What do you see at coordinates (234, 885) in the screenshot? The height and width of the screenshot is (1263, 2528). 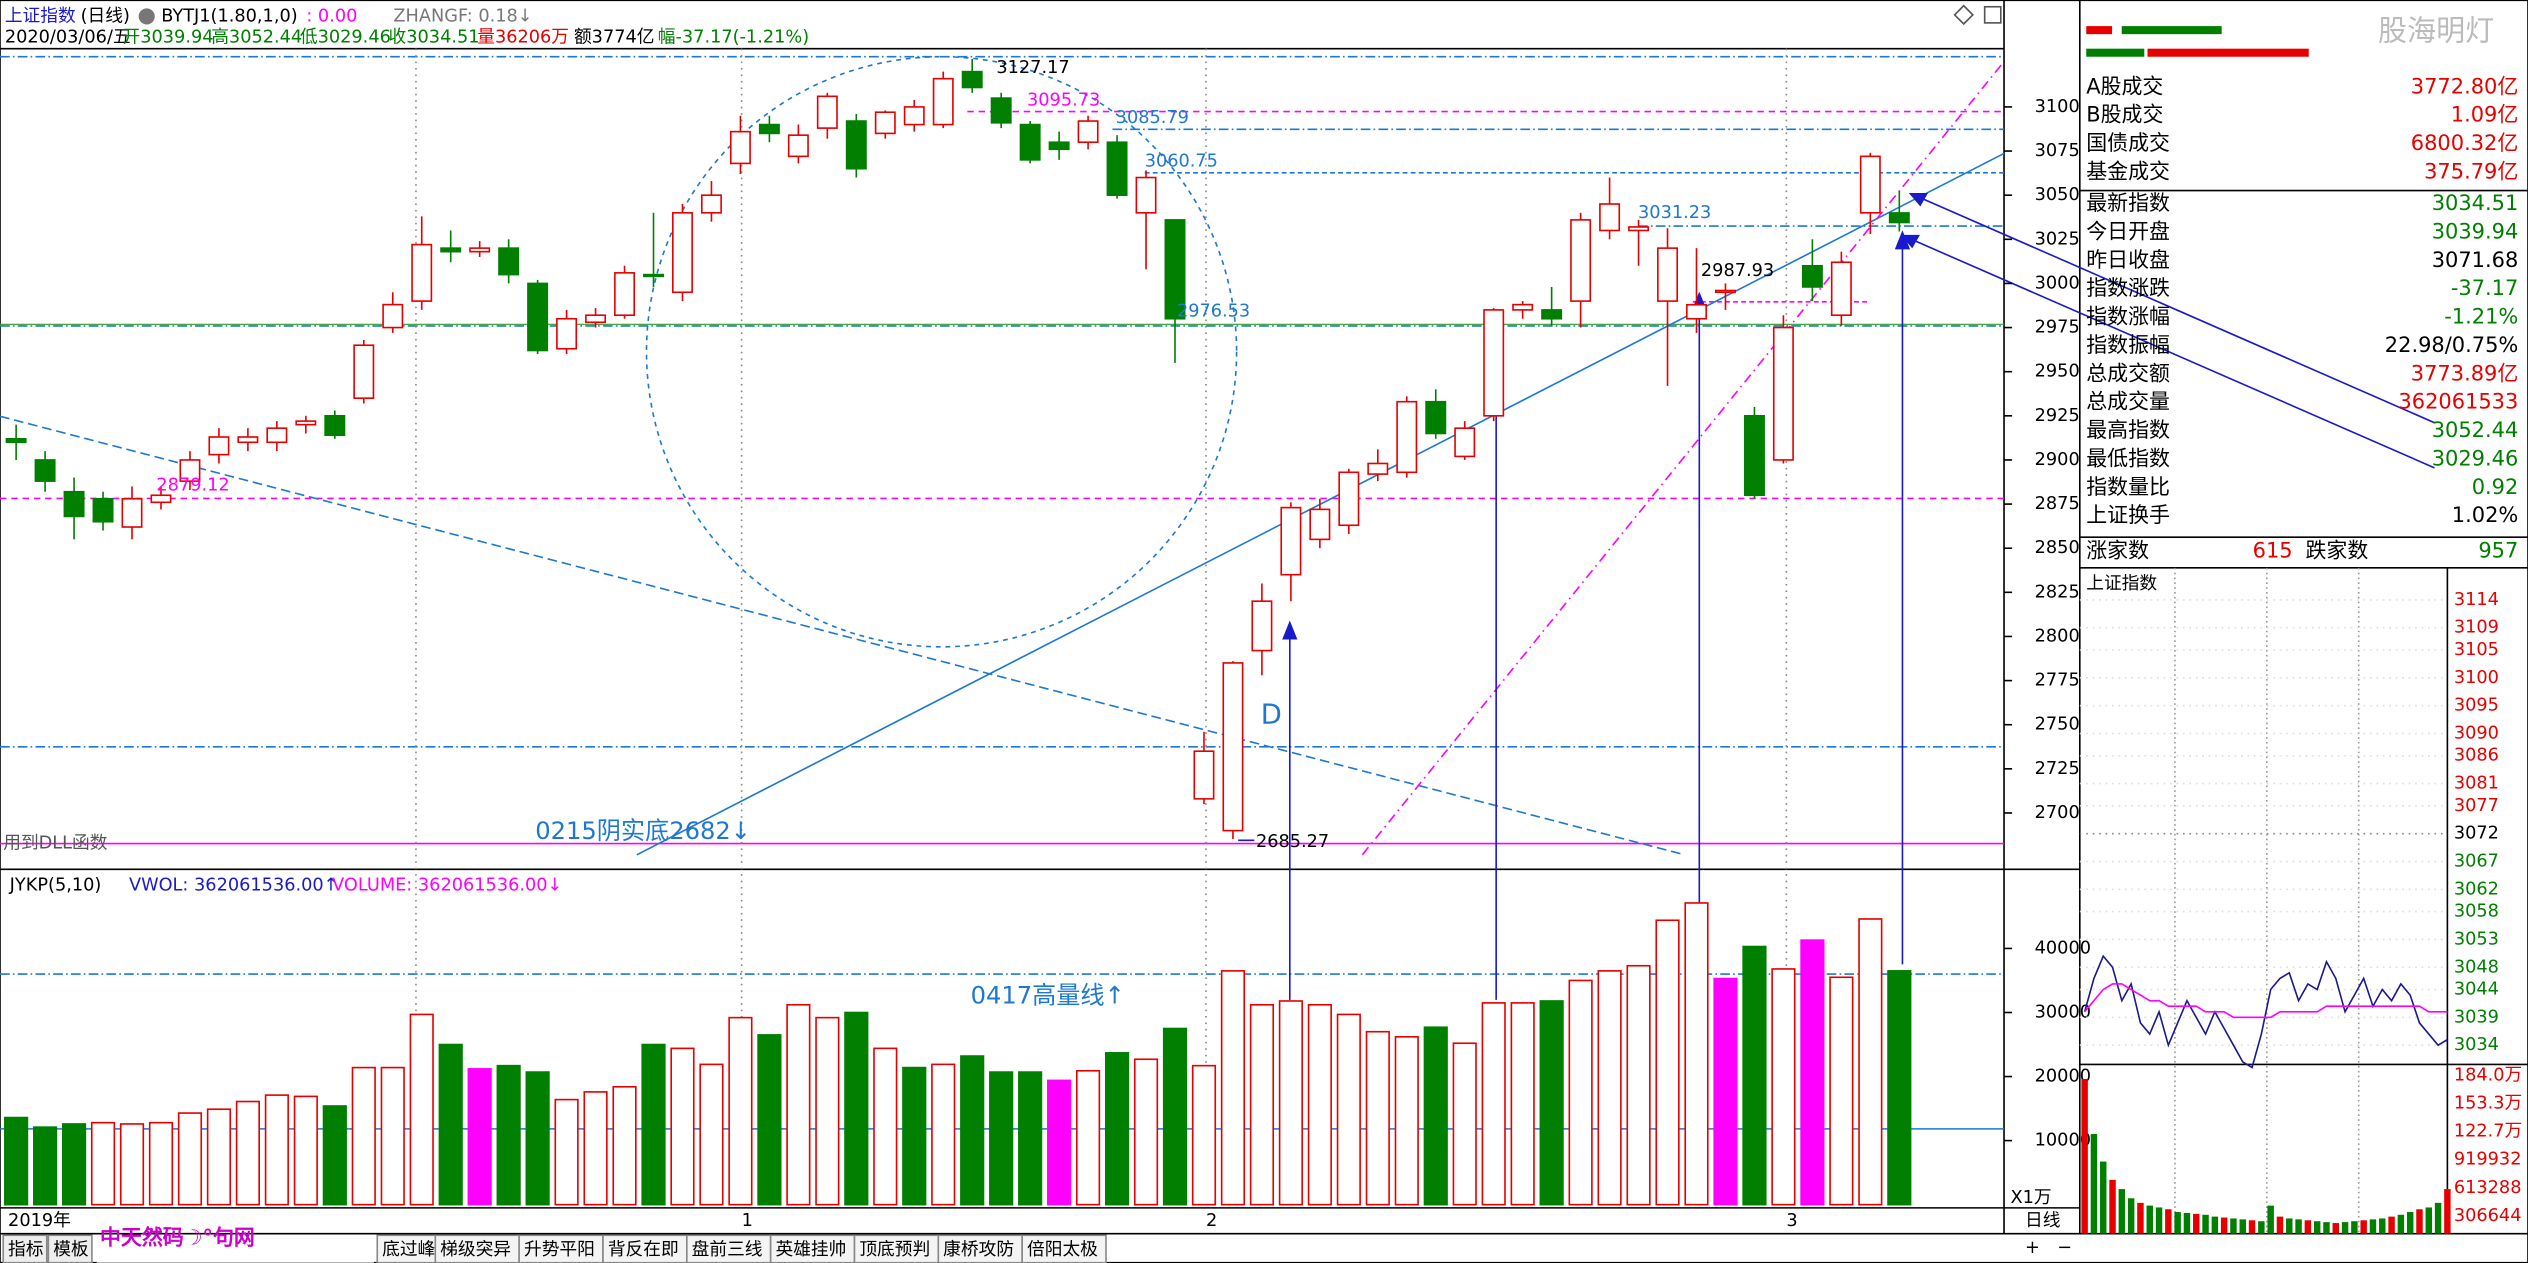 I see `vol-legend: VWOL: 362061536.00↑` at bounding box center [234, 885].